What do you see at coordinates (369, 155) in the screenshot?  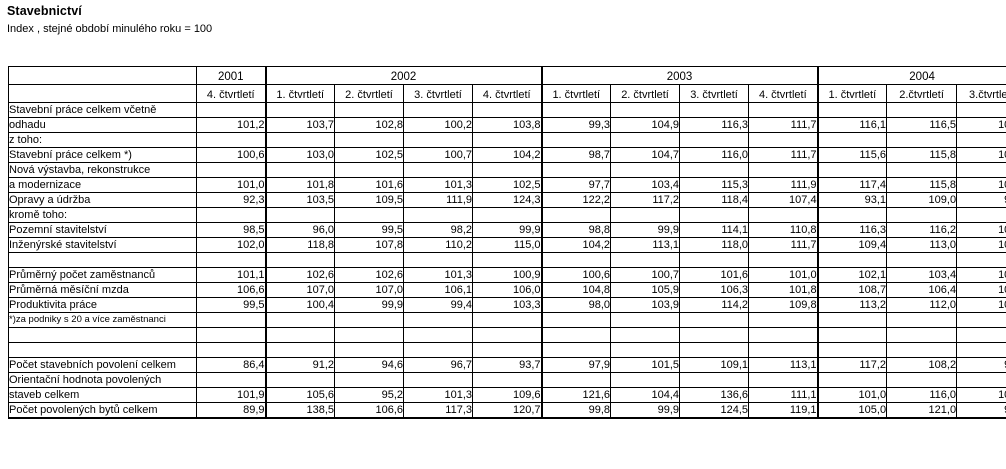 I see `table-cell: 102,5` at bounding box center [369, 155].